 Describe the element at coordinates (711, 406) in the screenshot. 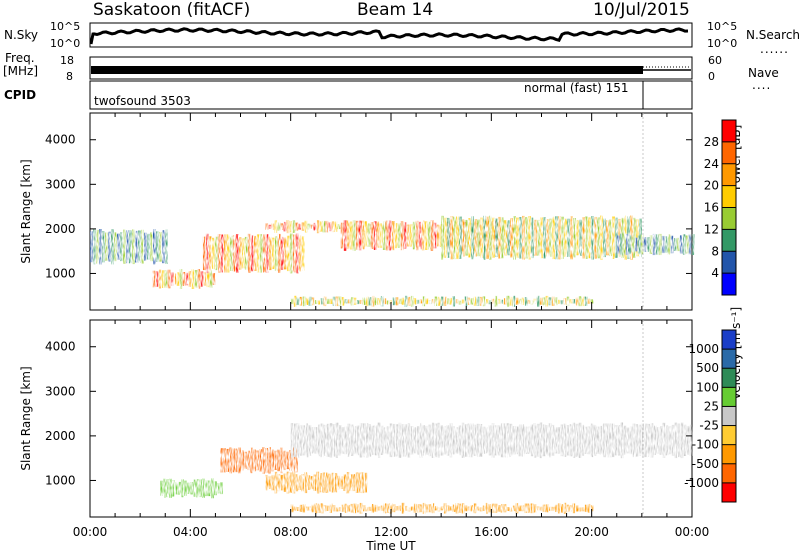

I see `velocity-colorbar-tick-label: 25` at that location.